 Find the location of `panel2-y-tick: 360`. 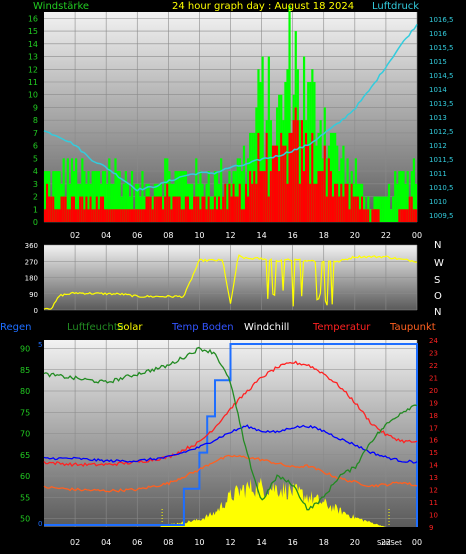

panel2-y-tick: 360 is located at coordinates (31, 246).